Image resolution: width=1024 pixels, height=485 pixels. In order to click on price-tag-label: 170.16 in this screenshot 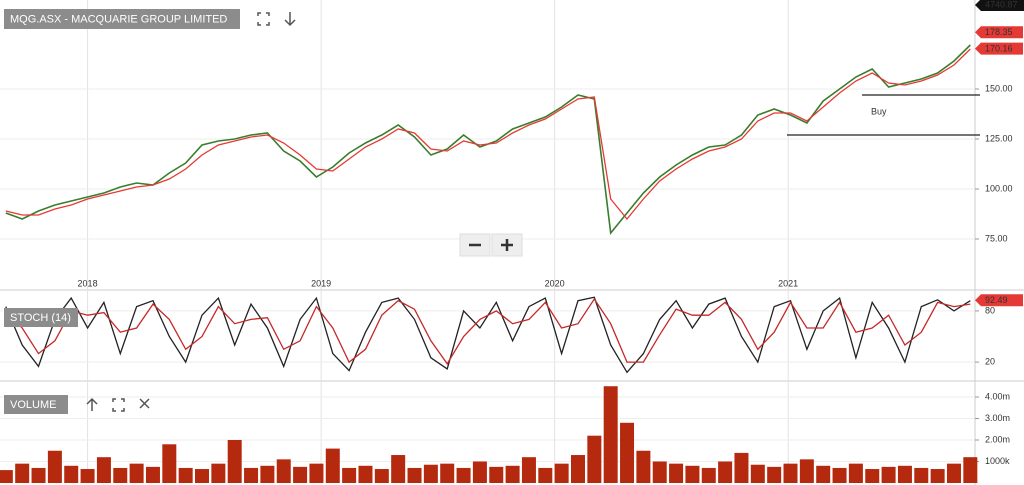, I will do `click(999, 49)`.